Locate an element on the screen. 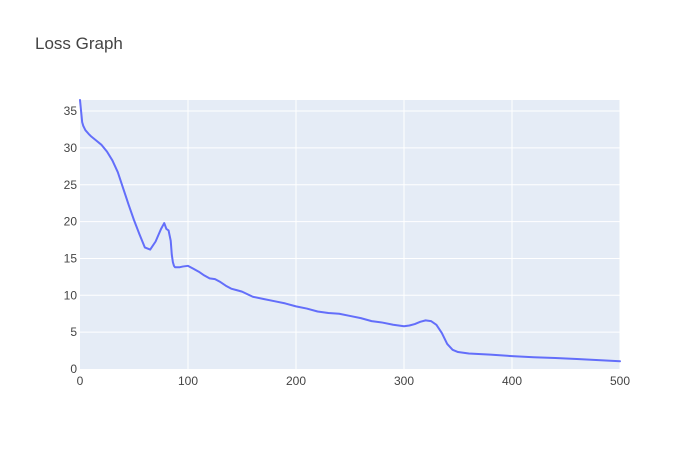 The height and width of the screenshot is (450, 700). y-tick-label: 0 is located at coordinates (73, 369).